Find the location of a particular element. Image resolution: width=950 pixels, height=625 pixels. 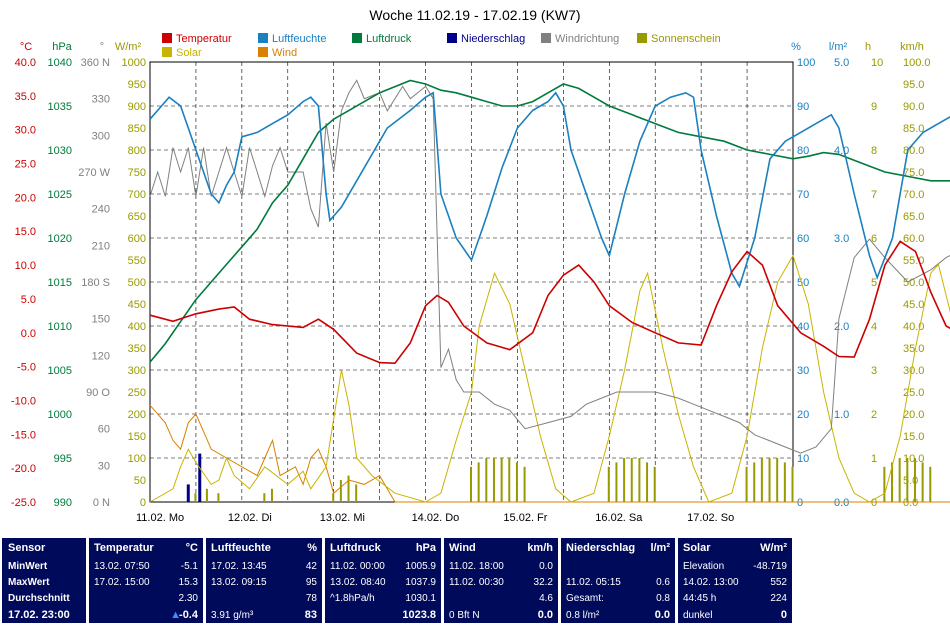

axis-unit-label: W/m² is located at coordinates (128, 47).